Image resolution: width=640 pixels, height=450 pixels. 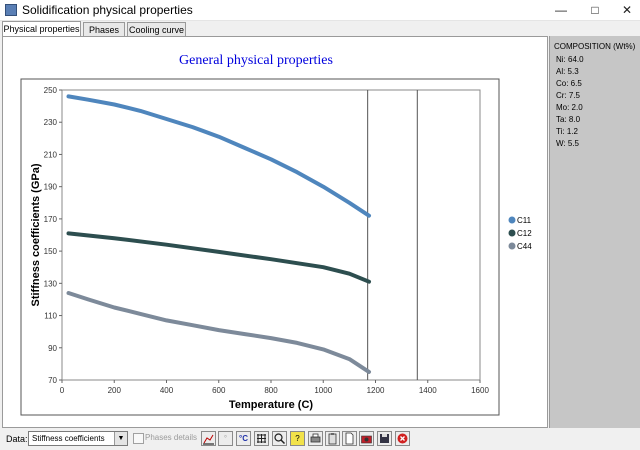 What do you see at coordinates (167, 390) in the screenshot?
I see `x-tick-label: 400` at bounding box center [167, 390].